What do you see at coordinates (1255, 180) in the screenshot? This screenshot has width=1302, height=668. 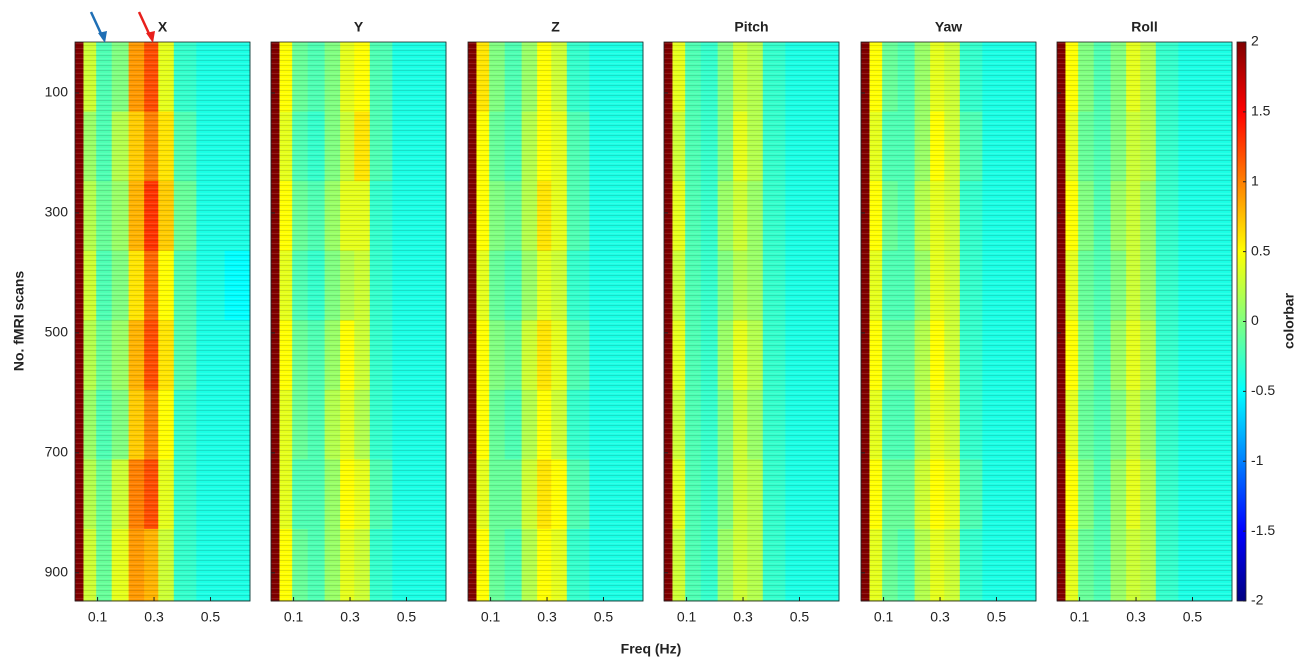 I see `colorbar-tick-label: 1` at bounding box center [1255, 180].